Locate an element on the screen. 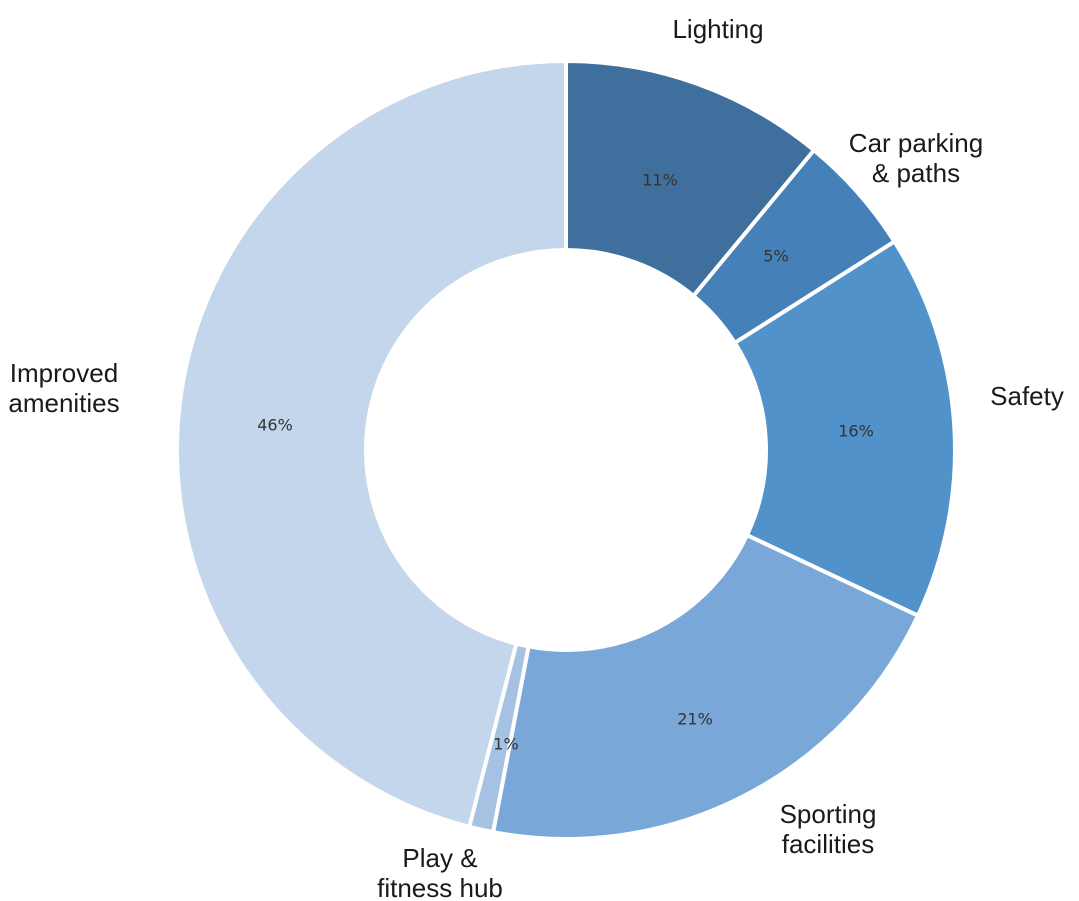  category-label-sporting-facilities: Sporting facilities is located at coordinates (828, 829).